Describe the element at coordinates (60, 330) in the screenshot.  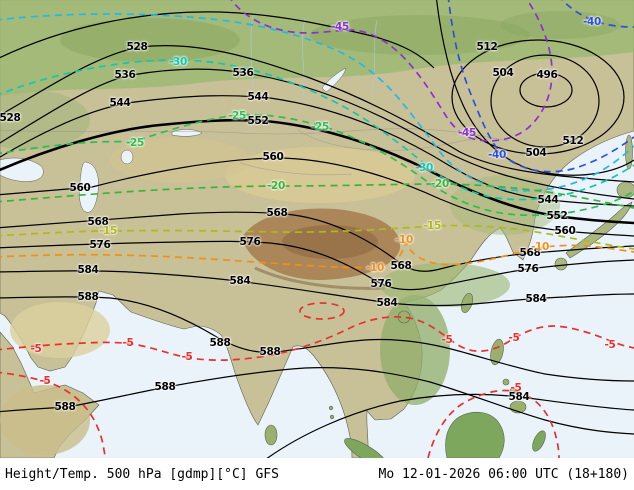
I see `terrain-arabia-sand` at that location.